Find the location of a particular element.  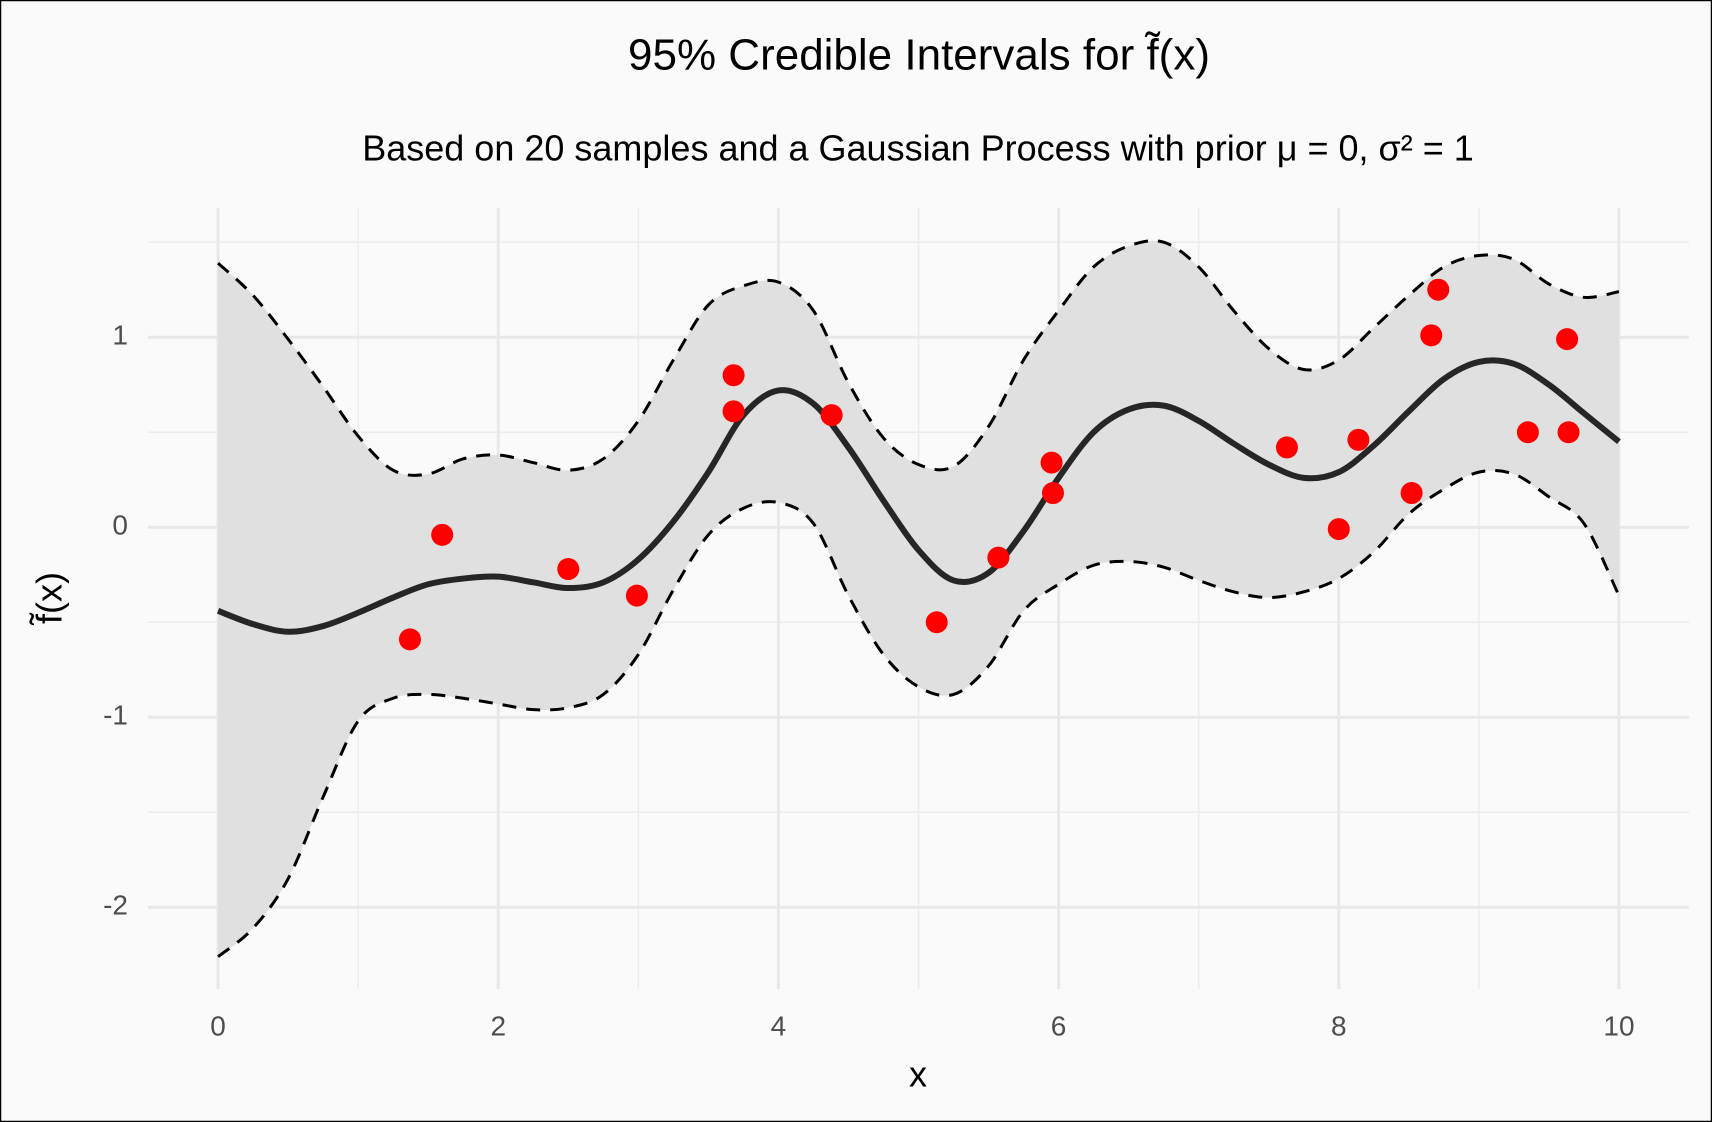

x-axis-label: x is located at coordinates (918, 1074).